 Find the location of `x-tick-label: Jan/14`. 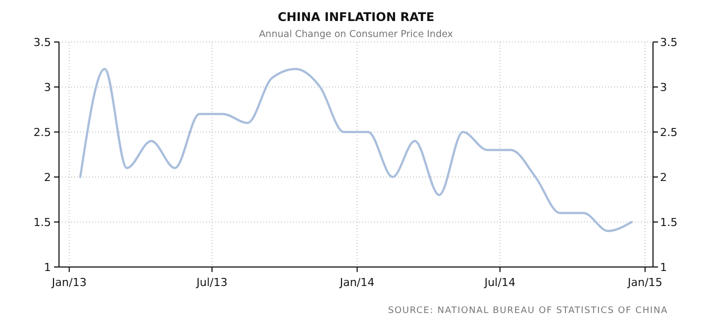

x-tick-label: Jan/14 is located at coordinates (356, 282).